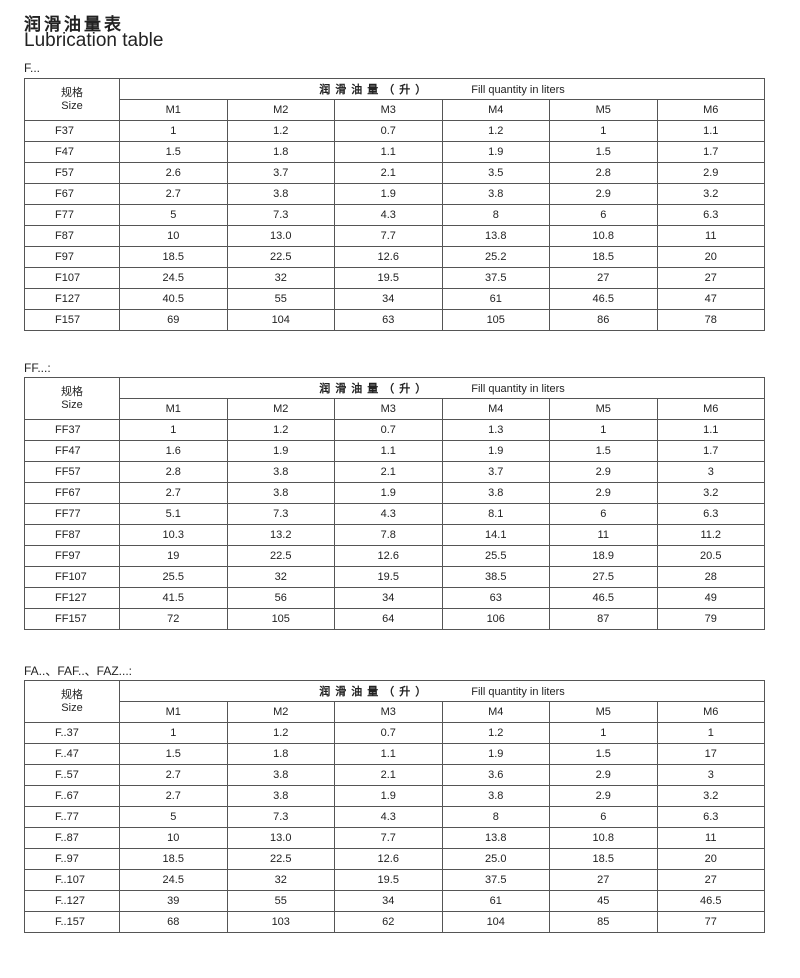 The height and width of the screenshot is (978, 800). I want to click on table-row: F77 5 7.3 4.3 8 6 6.3, so click(394, 215).